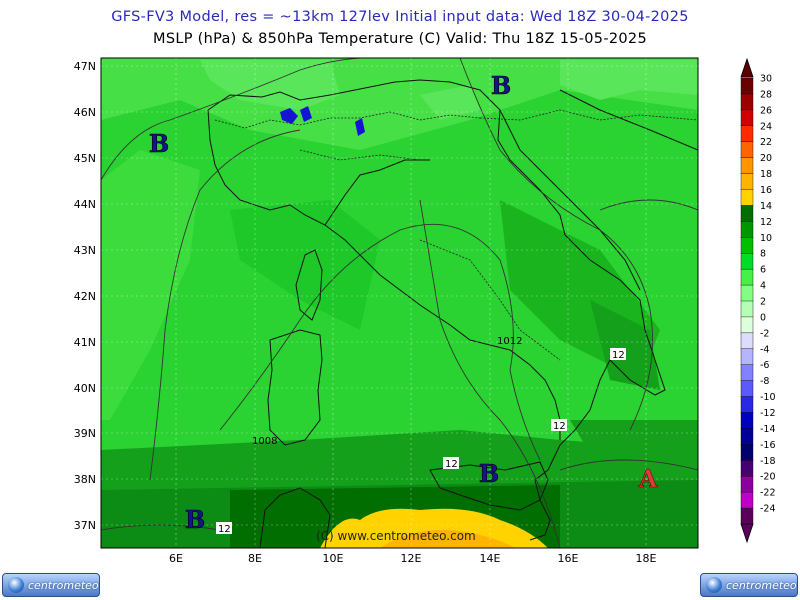 The height and width of the screenshot is (600, 800). Describe the element at coordinates (766, 190) in the screenshot. I see `legend-label: 16` at that location.